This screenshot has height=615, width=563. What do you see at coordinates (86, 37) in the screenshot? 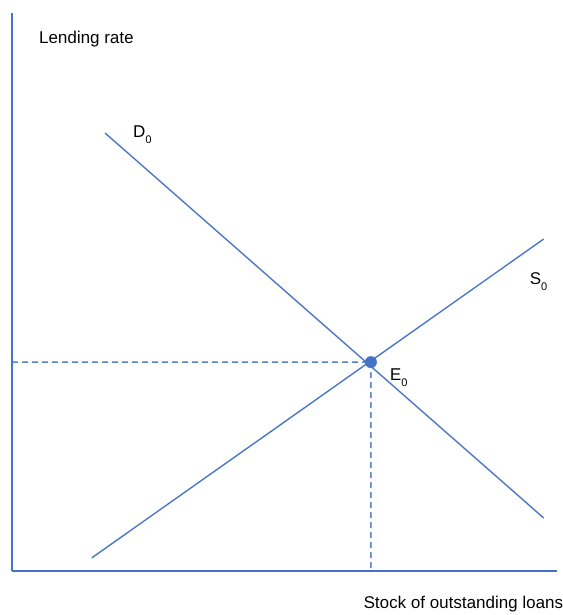
I see `text: Lending rate` at bounding box center [86, 37].